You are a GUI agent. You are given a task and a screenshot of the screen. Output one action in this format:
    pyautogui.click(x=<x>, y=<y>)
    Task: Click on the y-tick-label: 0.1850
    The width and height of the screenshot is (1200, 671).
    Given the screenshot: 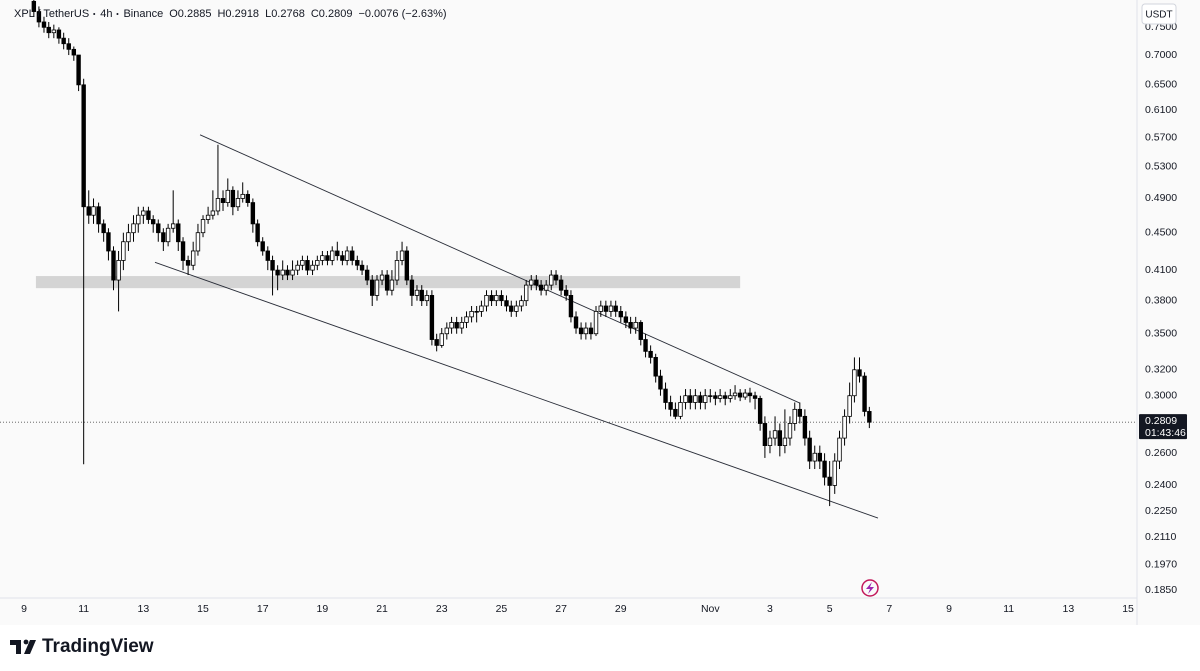 What is the action you would take?
    pyautogui.click(x=1161, y=590)
    